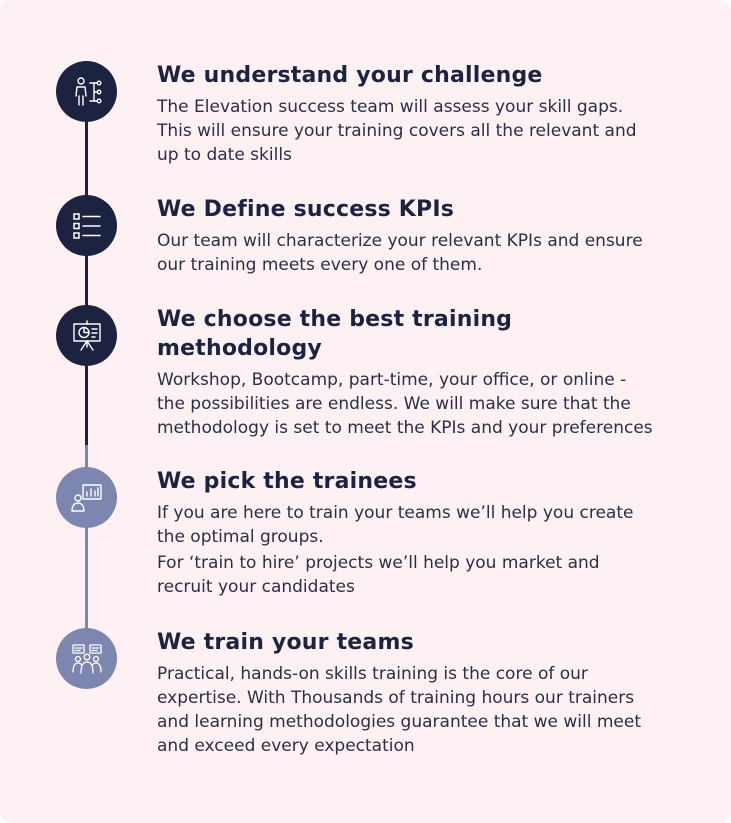 The height and width of the screenshot is (823, 731). Describe the element at coordinates (285, 642) in the screenshot. I see `step-title: We train your teams` at that location.